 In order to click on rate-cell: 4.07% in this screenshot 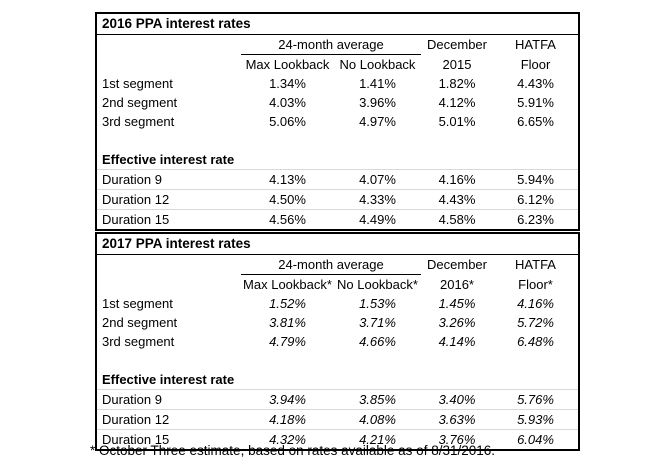, I will do `click(377, 179)`.